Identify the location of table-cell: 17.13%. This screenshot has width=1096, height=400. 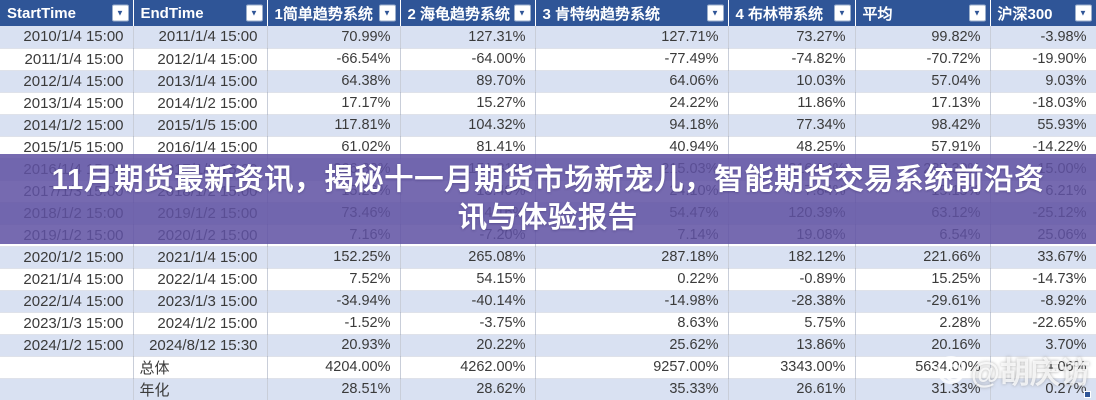
(923, 103).